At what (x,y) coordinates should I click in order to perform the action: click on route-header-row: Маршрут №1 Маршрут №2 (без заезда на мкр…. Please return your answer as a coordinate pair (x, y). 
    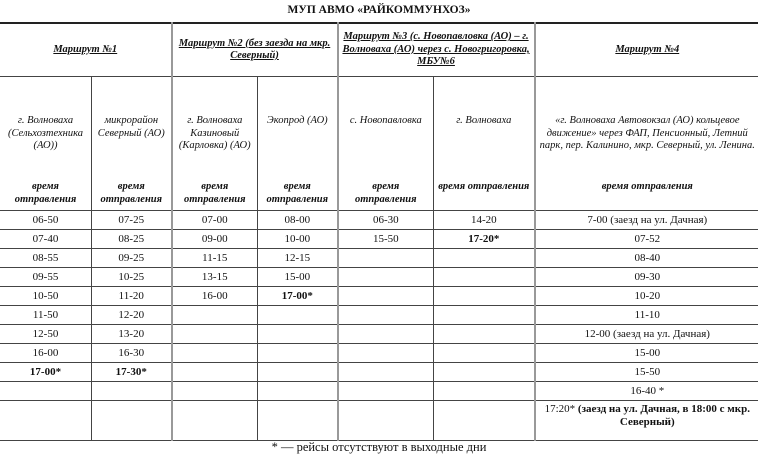
    Looking at the image, I should click on (379, 49).